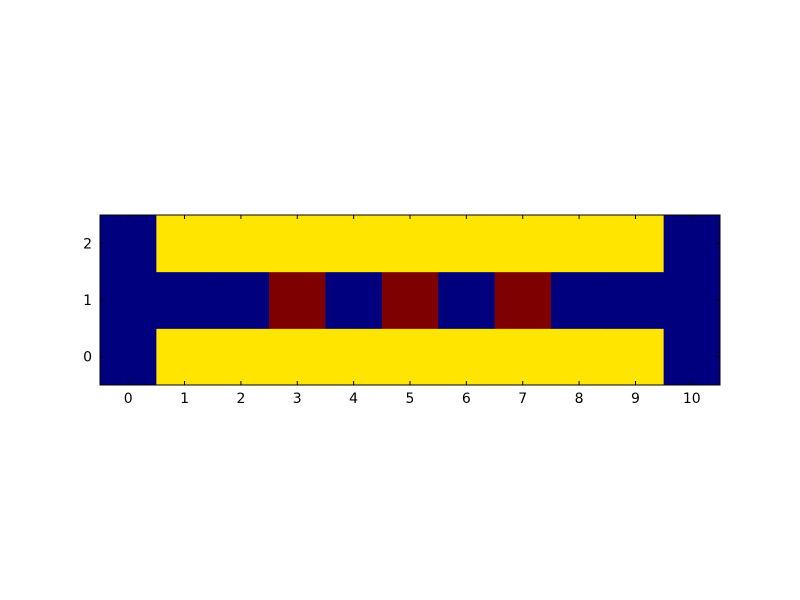 This screenshot has width=800, height=600. I want to click on x-tick-label: 6, so click(466, 399).